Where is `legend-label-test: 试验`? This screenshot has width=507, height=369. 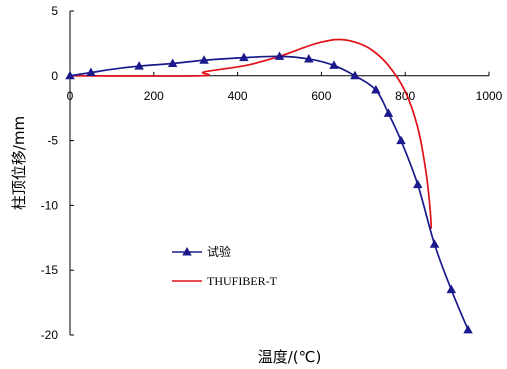
legend-label-test: 试验 is located at coordinates (219, 251).